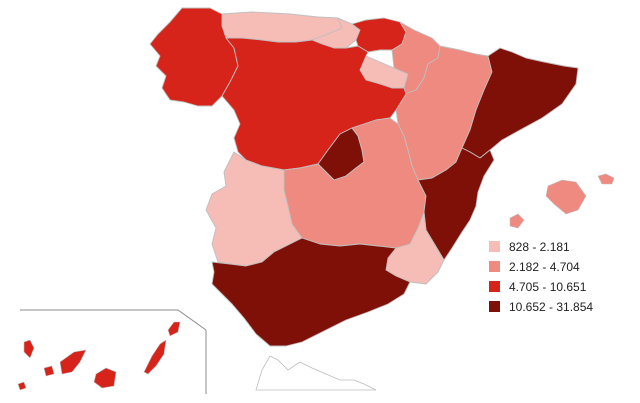  What do you see at coordinates (520, 103) in the screenshot?
I see `region-cataluna` at bounding box center [520, 103].